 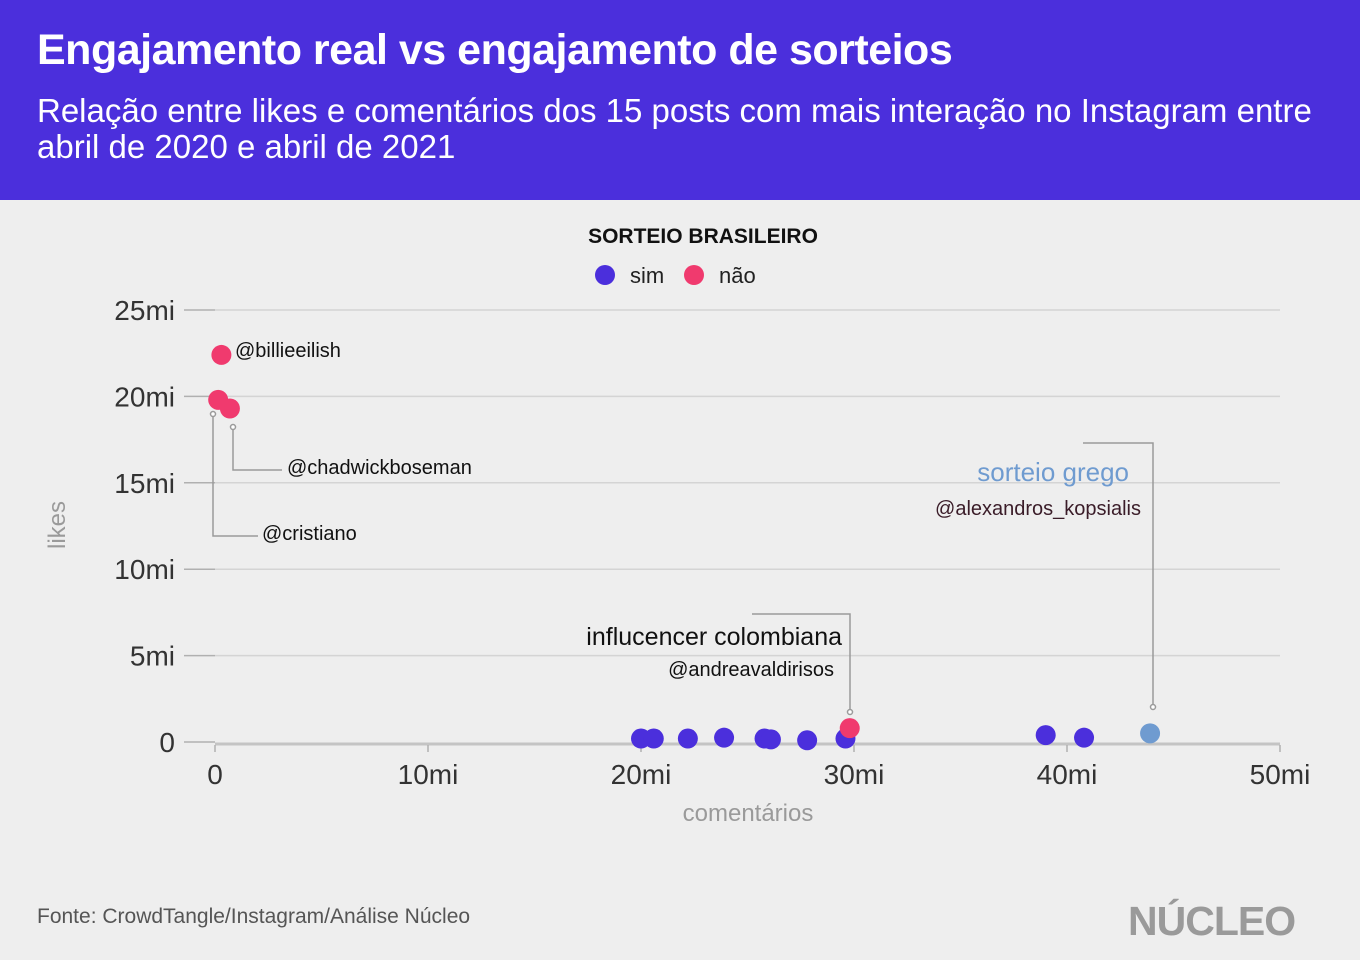 What do you see at coordinates (1153, 707) in the screenshot?
I see `connector-dot-grego` at bounding box center [1153, 707].